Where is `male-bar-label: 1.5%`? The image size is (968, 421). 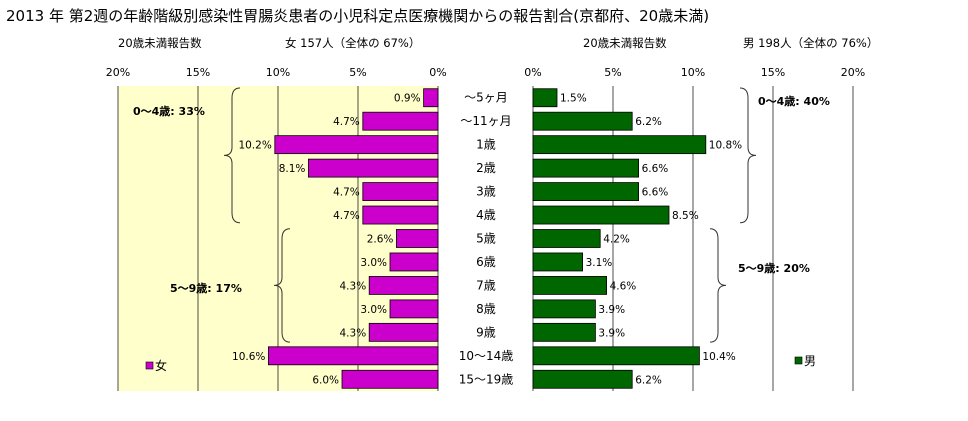
male-bar-label: 1.5% is located at coordinates (573, 99).